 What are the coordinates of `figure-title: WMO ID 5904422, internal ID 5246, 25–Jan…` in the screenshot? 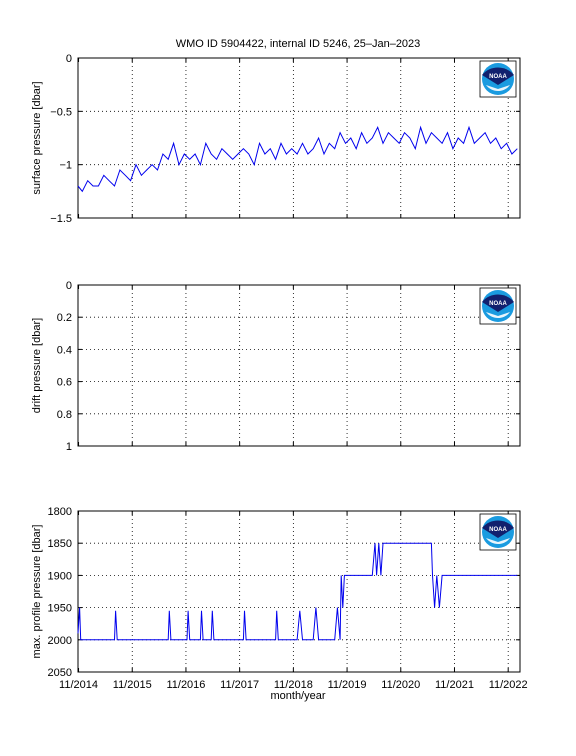 It's located at (298, 44).